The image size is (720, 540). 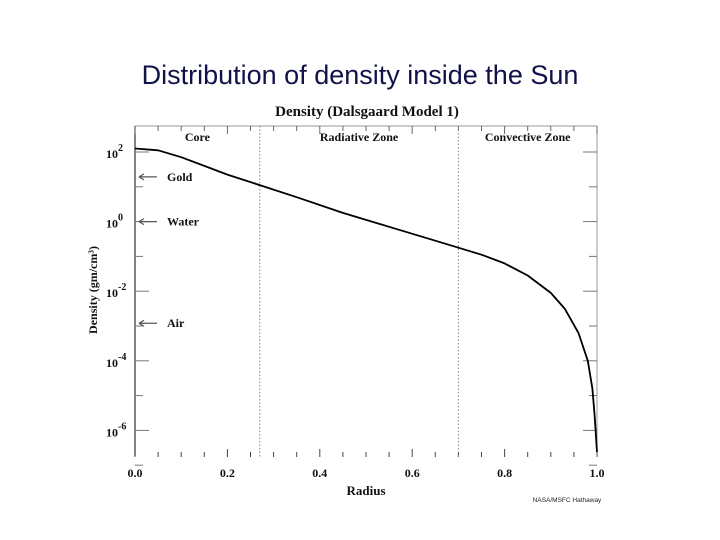 What do you see at coordinates (319, 473) in the screenshot?
I see `x-tick-label: 0.4` at bounding box center [319, 473].